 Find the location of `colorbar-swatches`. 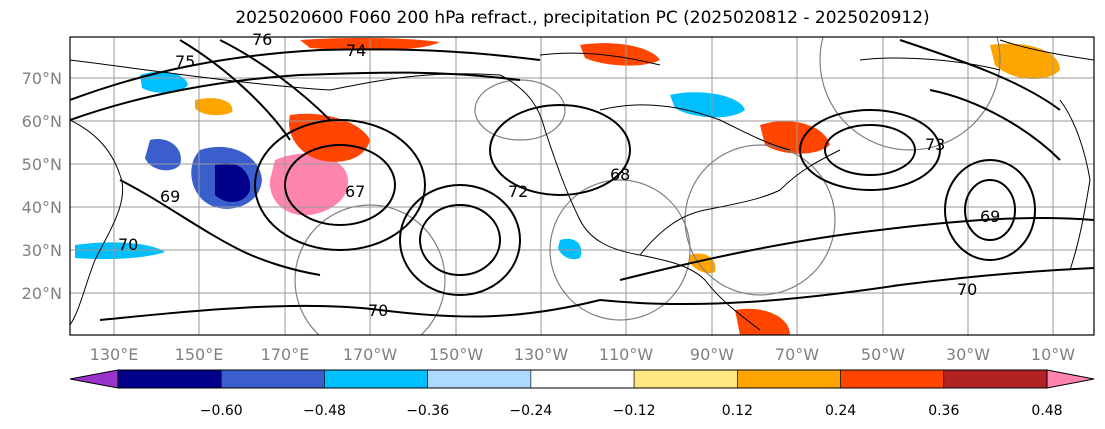

colorbar-swatches is located at coordinates (582, 379).